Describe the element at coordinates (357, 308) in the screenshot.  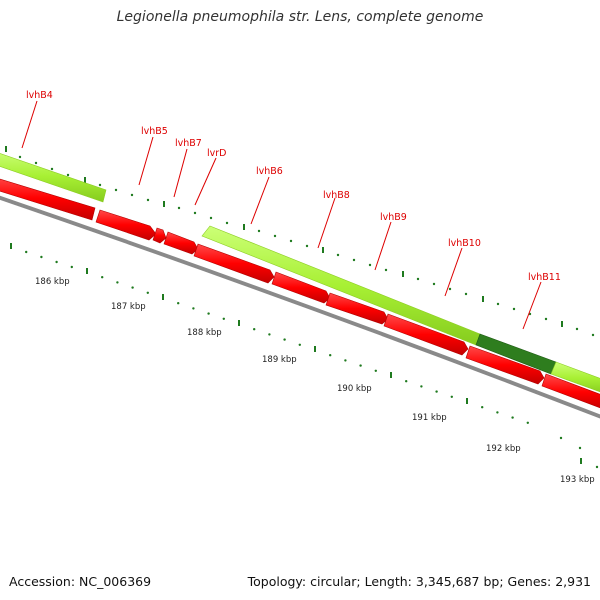
I see `feature-lvhB9` at that location.